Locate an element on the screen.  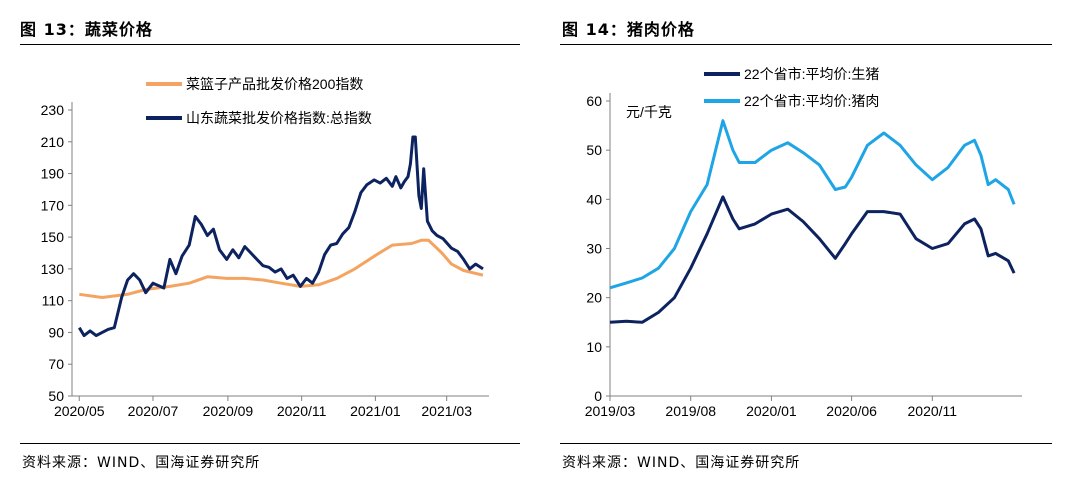
right-source-note: 资料来源：WIND、国海证券研究所 is located at coordinates (681, 463).